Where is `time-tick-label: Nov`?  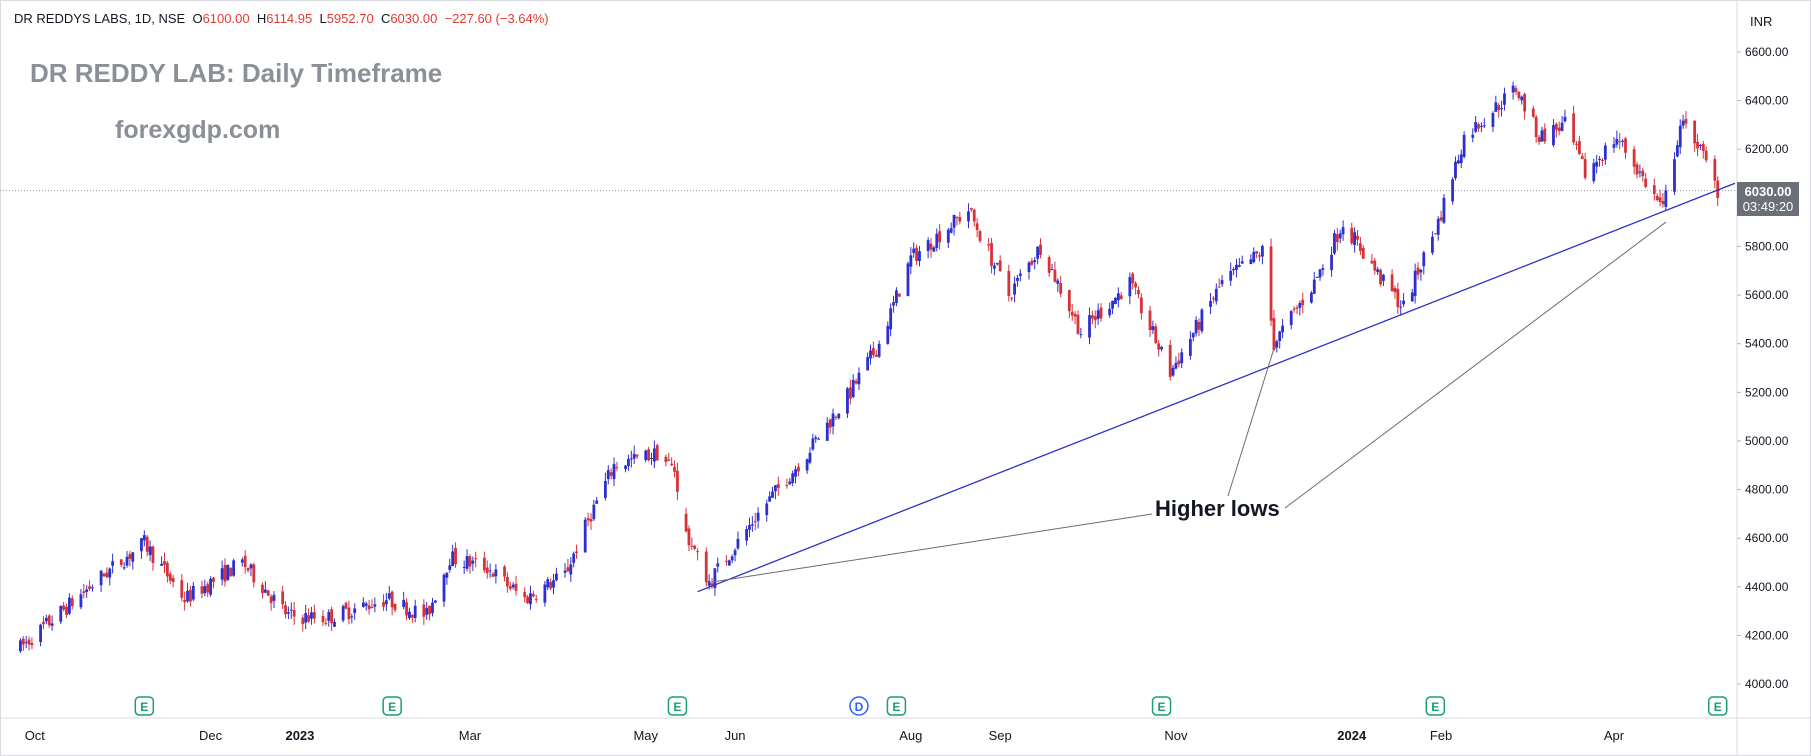
time-tick-label: Nov is located at coordinates (1176, 735).